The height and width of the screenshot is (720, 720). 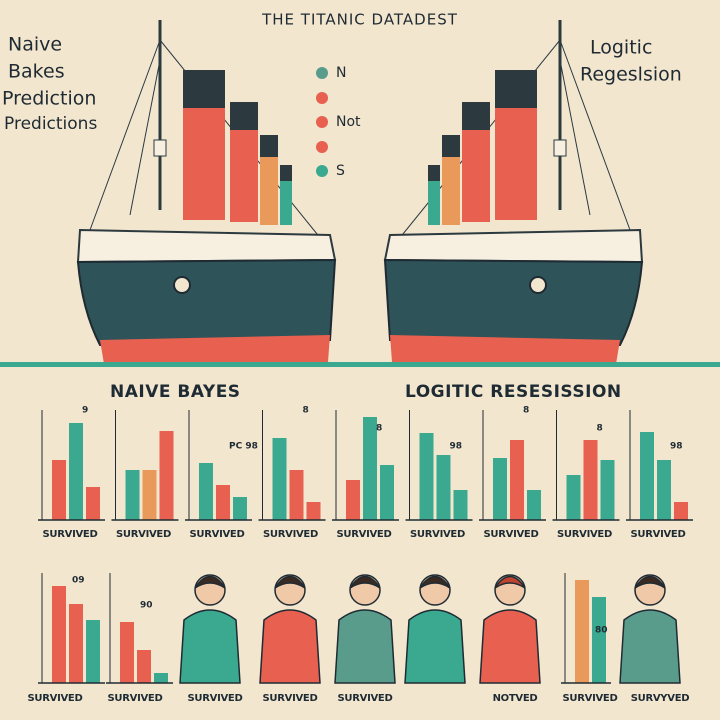 I want to click on legend-label: N, so click(x=341, y=73).